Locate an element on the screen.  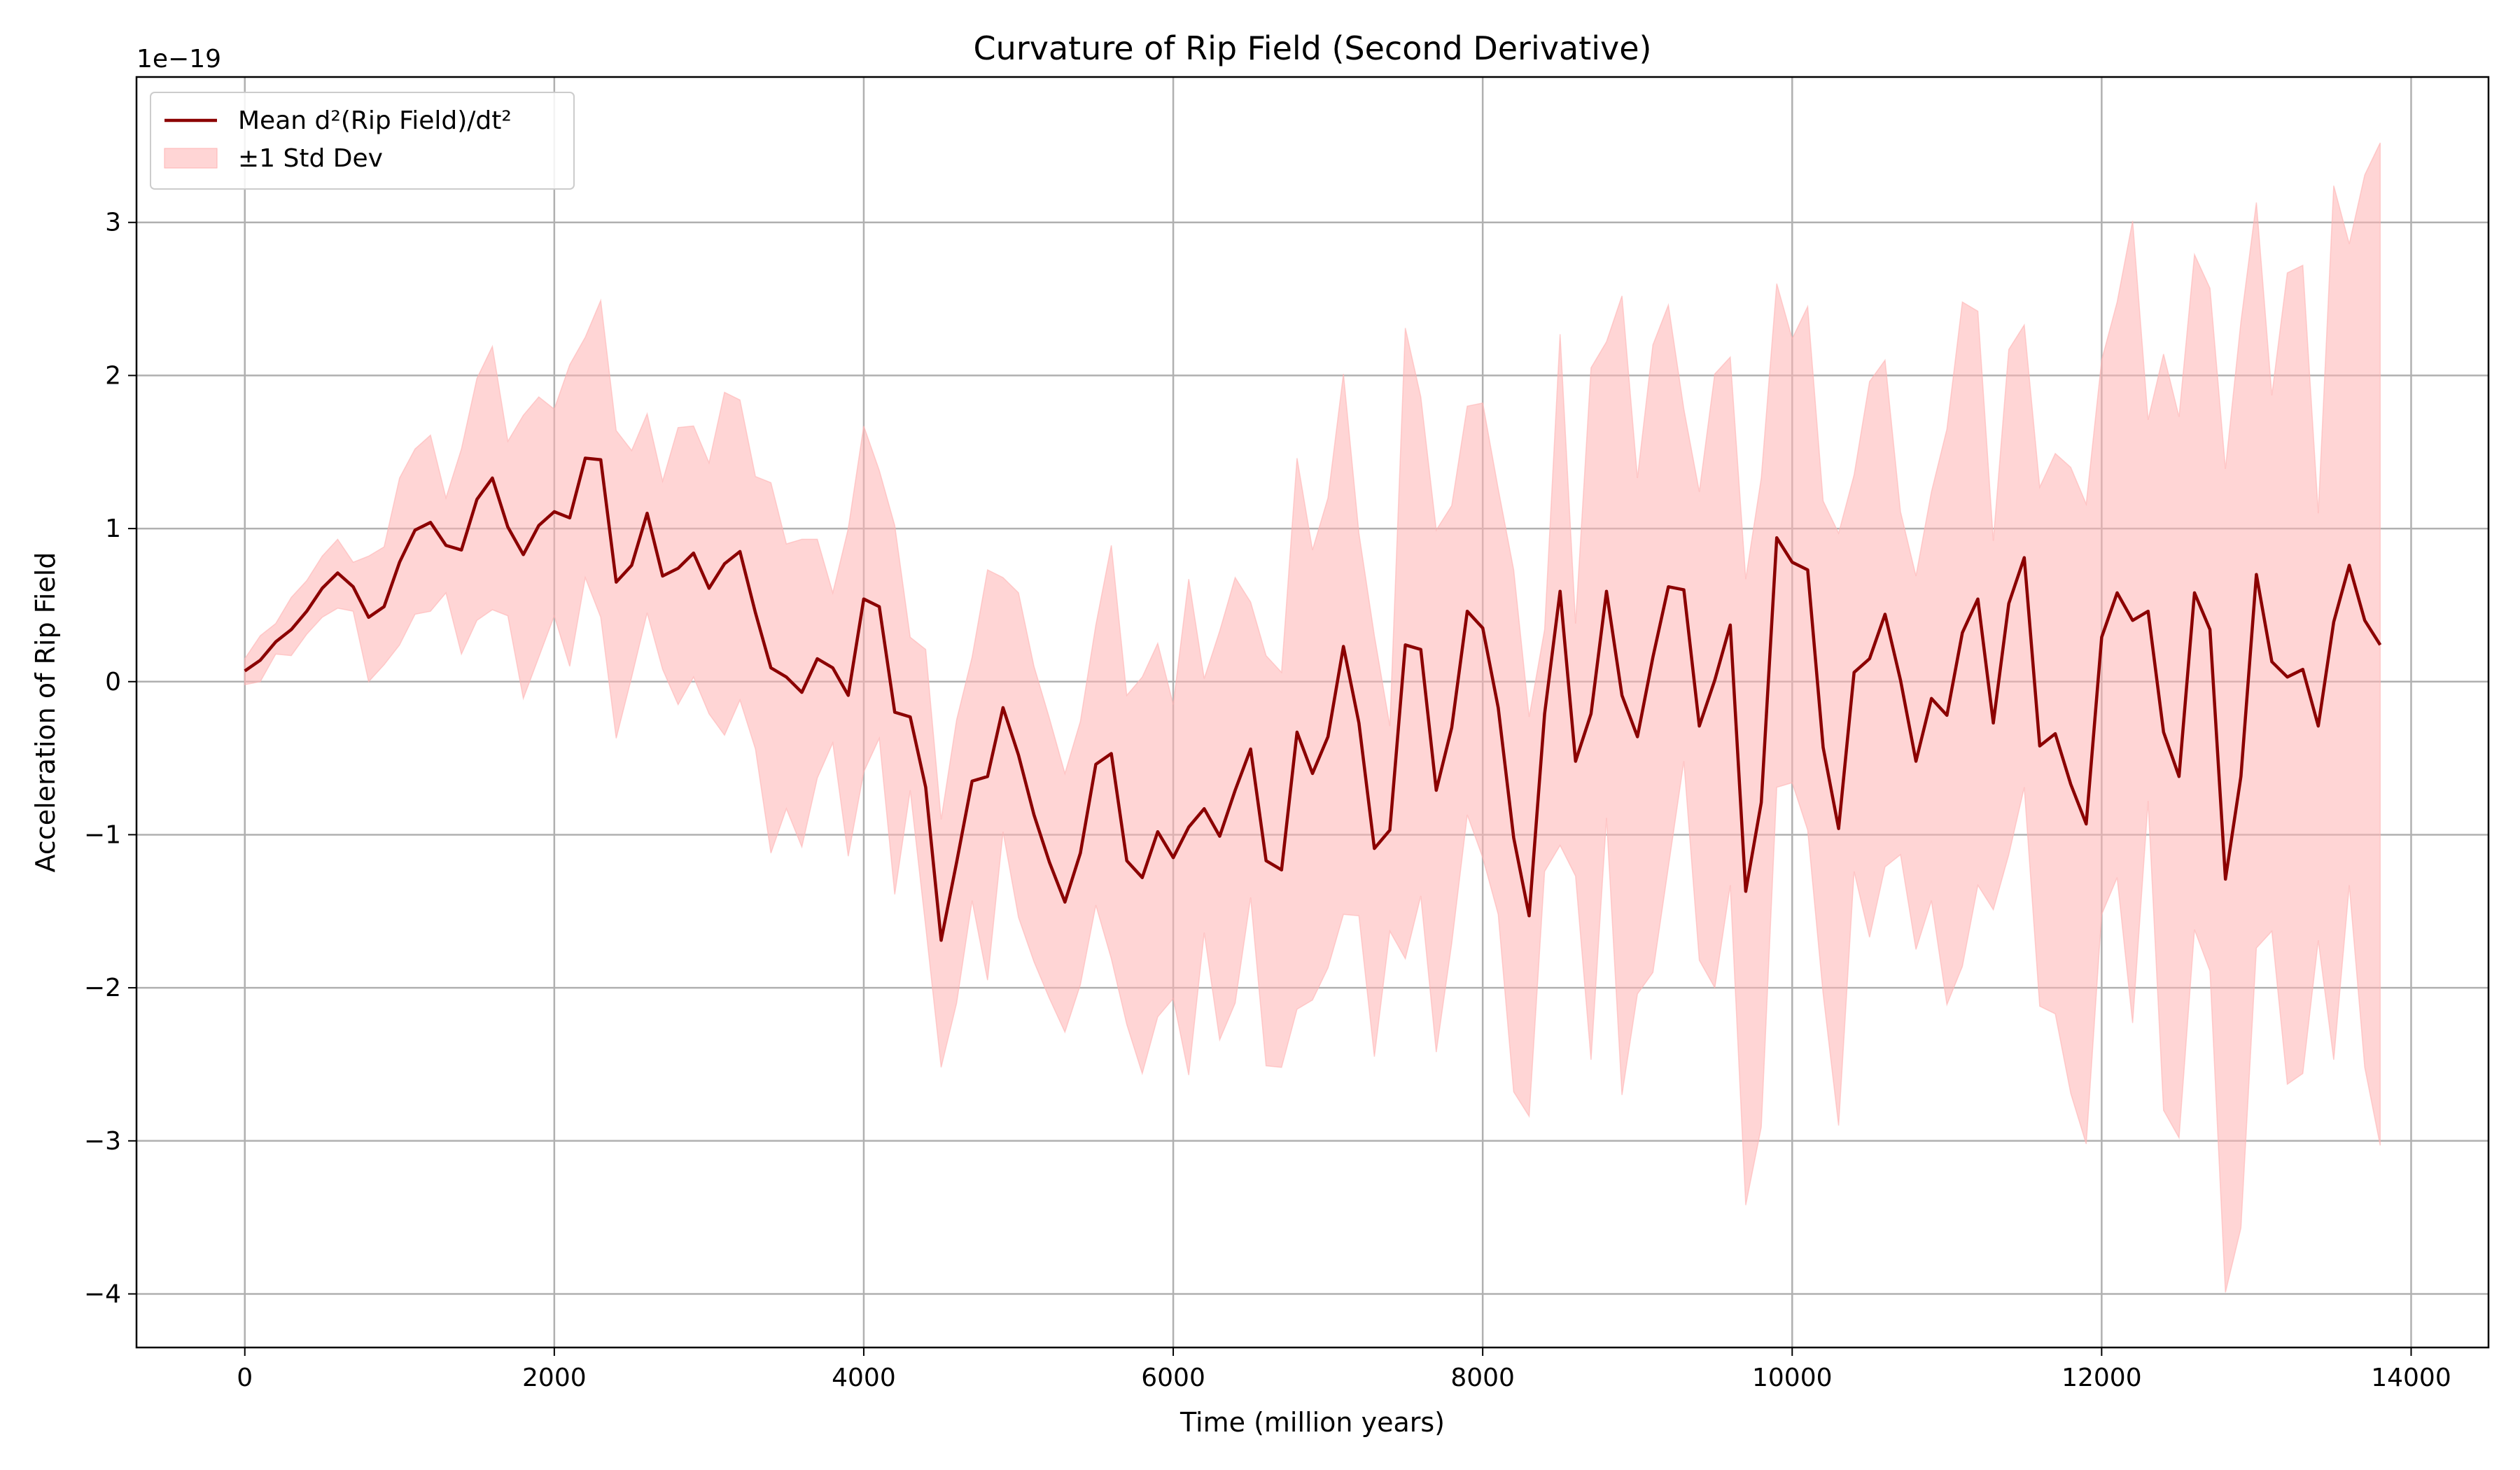
y-tick-label: 0 is located at coordinates (113, 682).